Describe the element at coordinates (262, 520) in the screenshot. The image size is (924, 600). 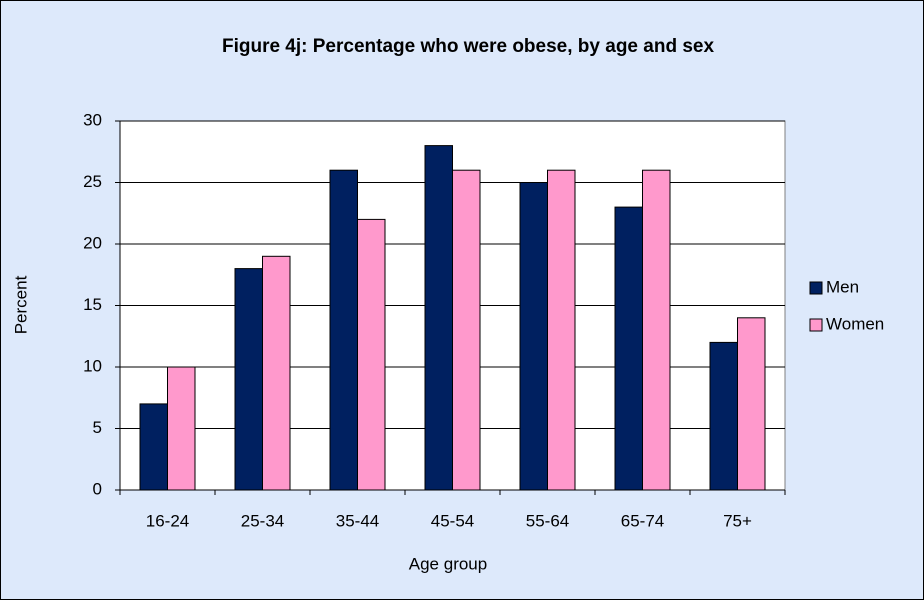
I see `x-tick-label: 25-34` at that location.